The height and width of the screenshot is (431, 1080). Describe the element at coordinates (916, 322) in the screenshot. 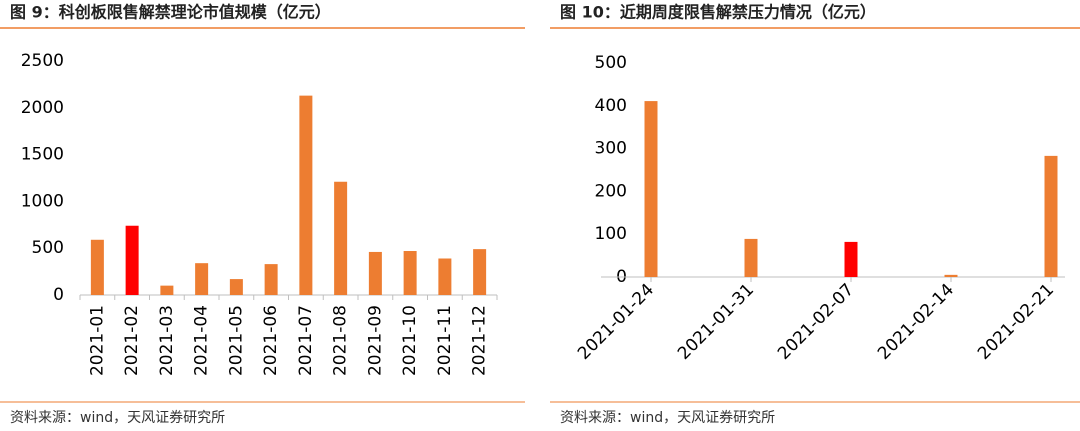

I see `x-tick-label: 2021-02-14` at that location.